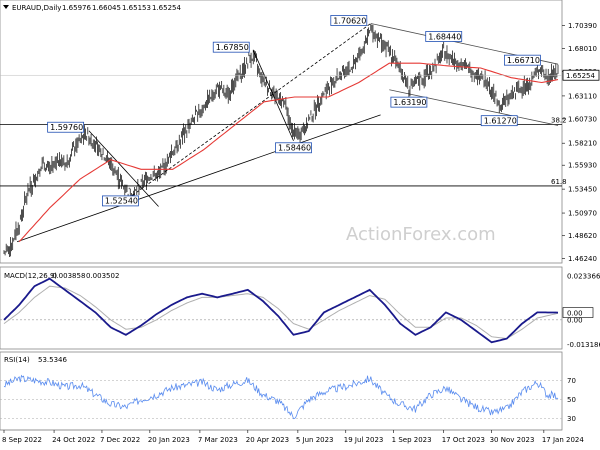 The image size is (600, 450). I want to click on macd-signal-polyline, so click(281, 312).